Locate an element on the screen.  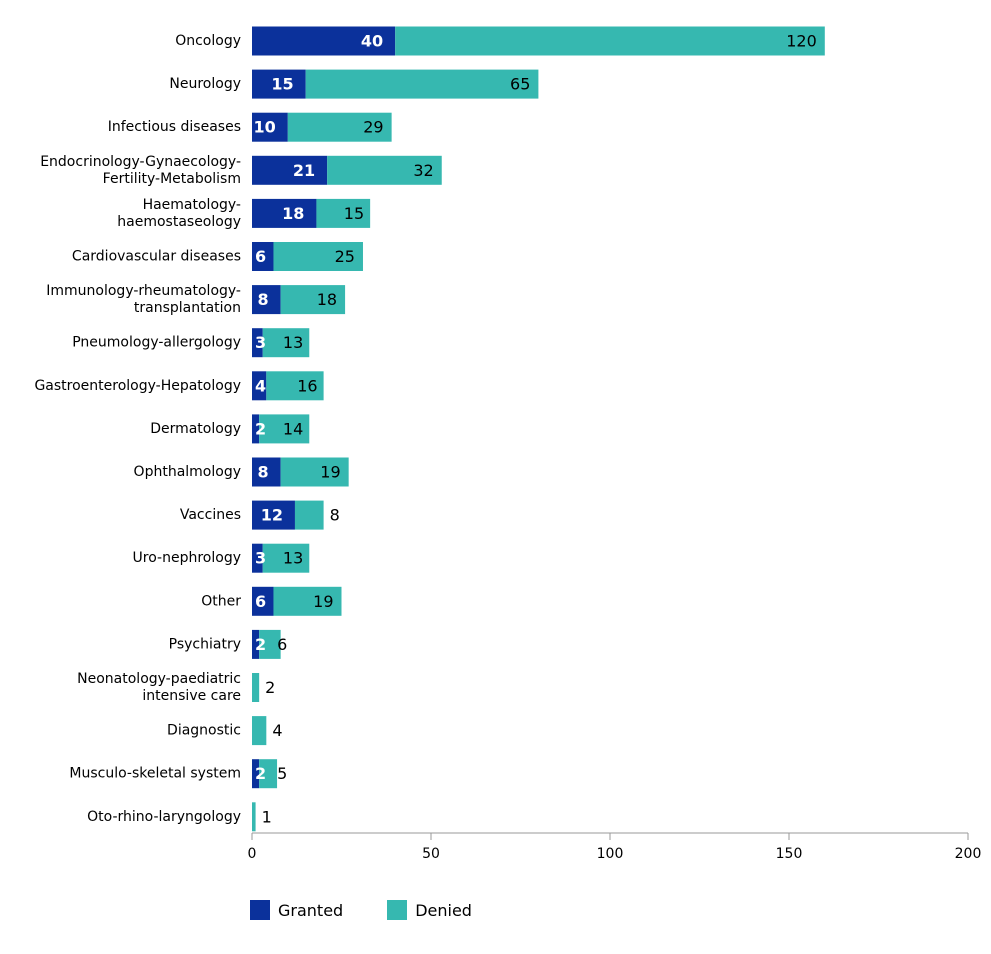
value-label-denied: 5 is located at coordinates (282, 773).